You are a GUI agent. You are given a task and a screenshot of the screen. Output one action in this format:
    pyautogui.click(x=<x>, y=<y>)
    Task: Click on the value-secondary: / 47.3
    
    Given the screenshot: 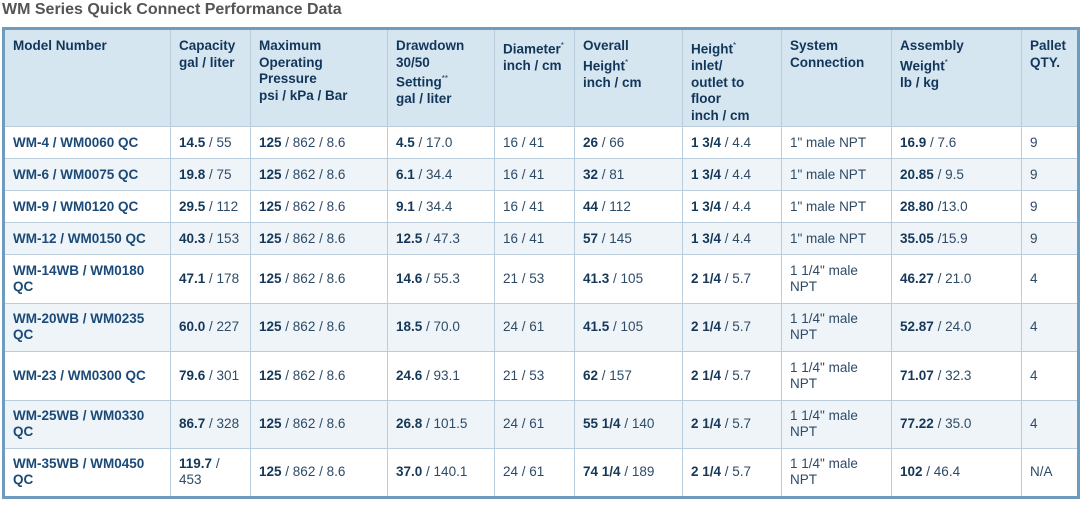 What is the action you would take?
    pyautogui.click(x=443, y=238)
    